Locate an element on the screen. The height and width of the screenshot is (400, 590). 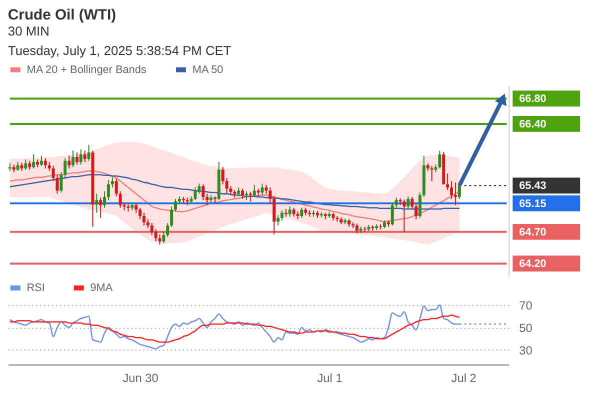
x-tick-label: Jun 30 is located at coordinates (140, 377).